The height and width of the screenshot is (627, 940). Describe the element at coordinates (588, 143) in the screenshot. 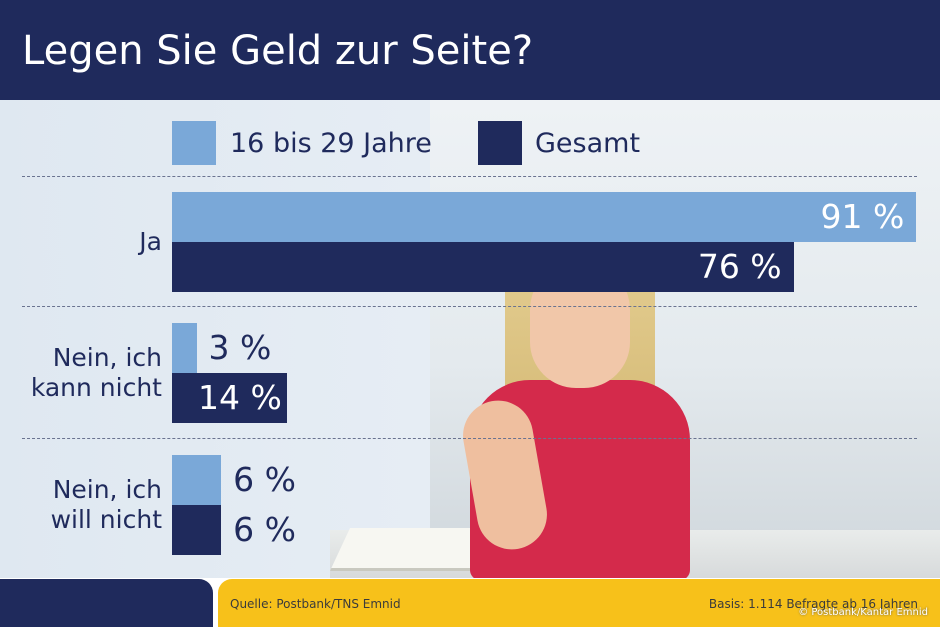

I see `legend-label-gesamt: Gesamt` at that location.